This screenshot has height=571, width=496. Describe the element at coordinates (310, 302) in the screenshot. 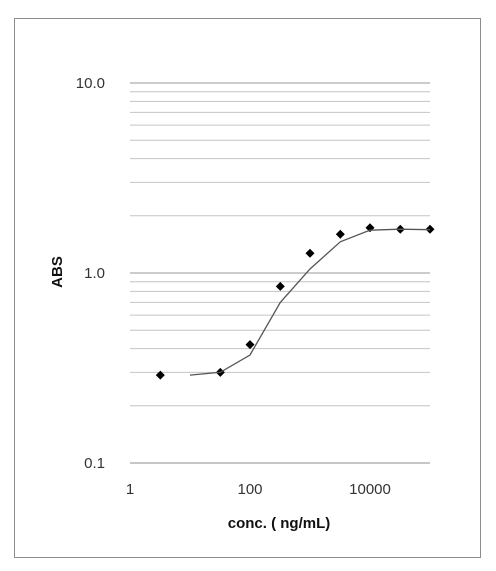

I see `fit-curve` at that location.